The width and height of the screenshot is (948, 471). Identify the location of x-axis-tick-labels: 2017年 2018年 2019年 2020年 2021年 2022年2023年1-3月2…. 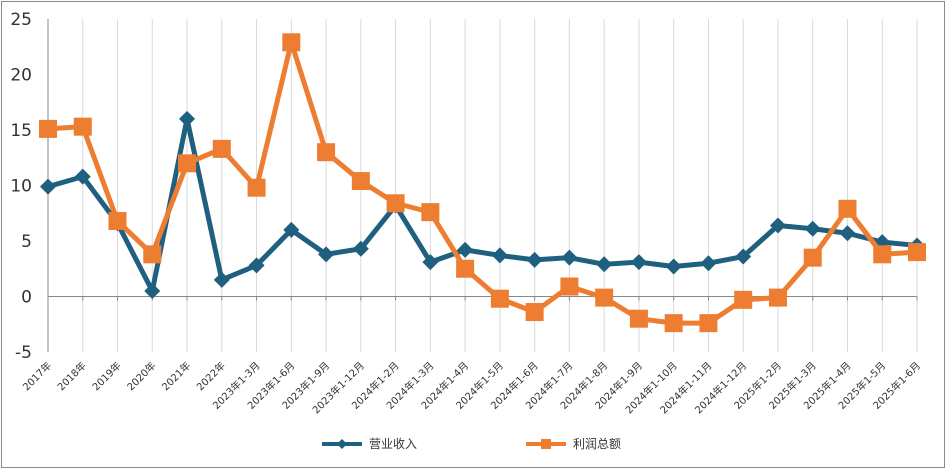
(471, 387).